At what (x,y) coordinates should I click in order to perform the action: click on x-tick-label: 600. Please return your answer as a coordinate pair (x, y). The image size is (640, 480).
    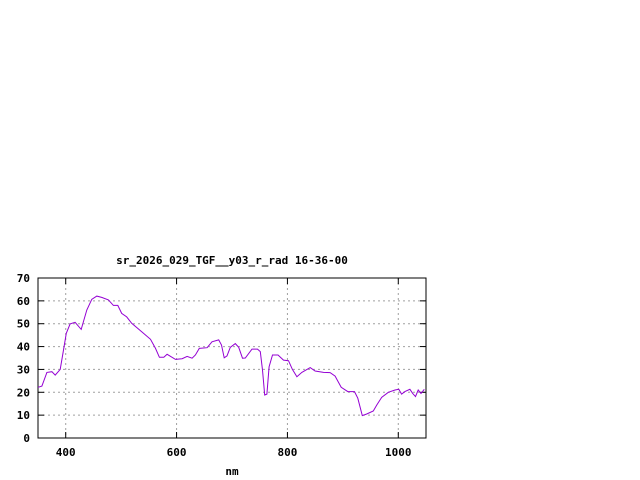
    Looking at the image, I should click on (177, 452).